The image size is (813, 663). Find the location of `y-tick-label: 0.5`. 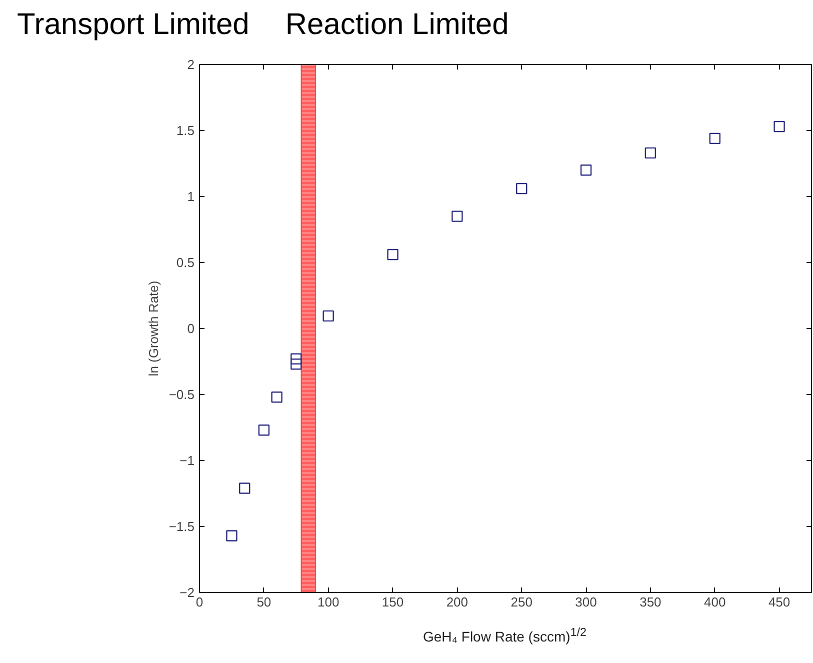

y-tick-label: 0.5 is located at coordinates (185, 262).